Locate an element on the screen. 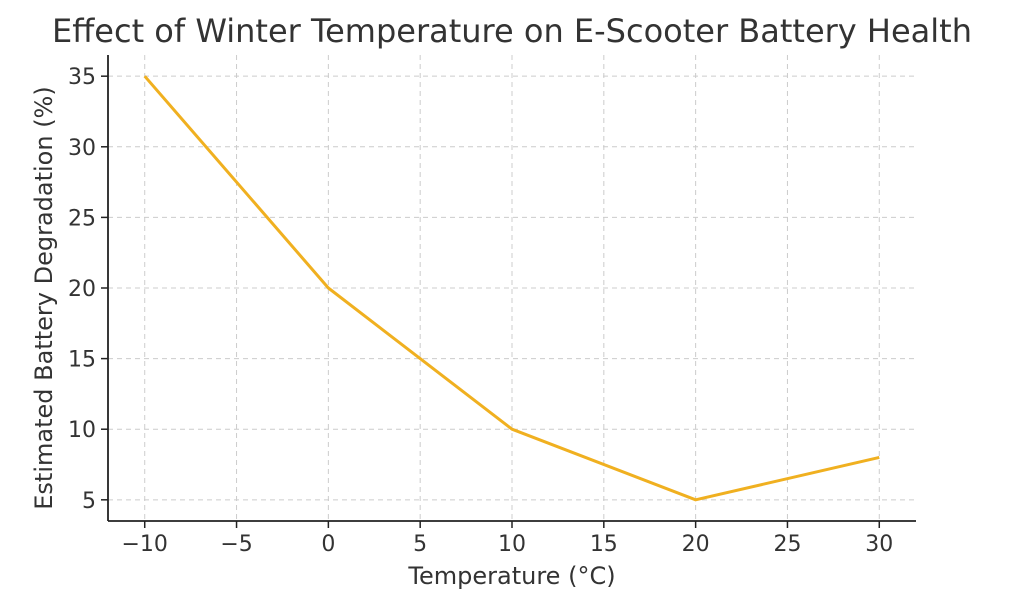 The image size is (1024, 609). x-tick-label: 30 is located at coordinates (879, 544).